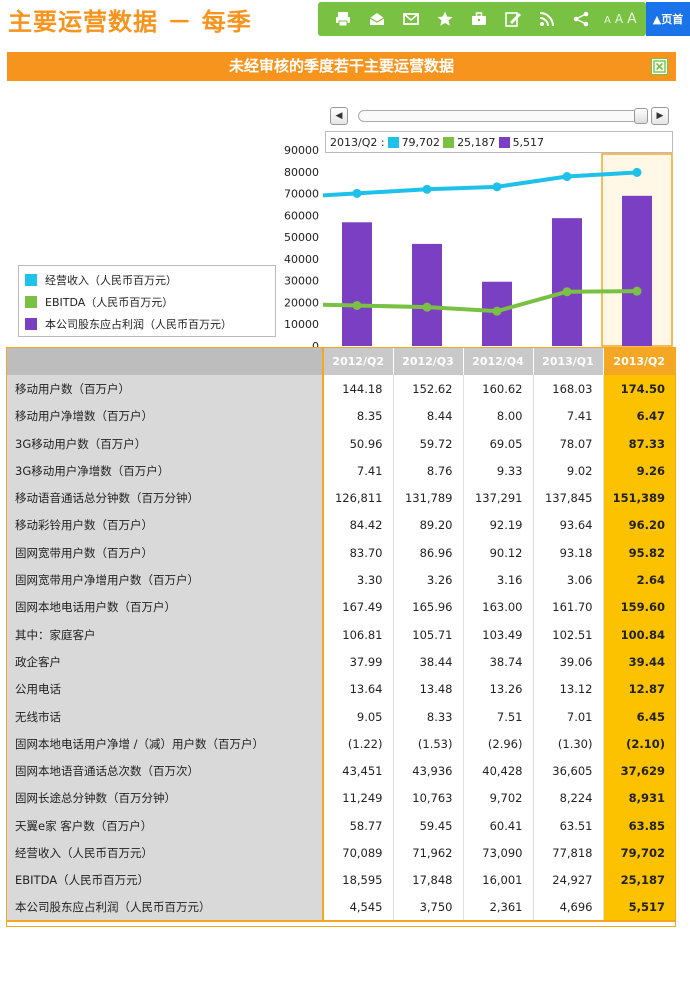 The width and height of the screenshot is (690, 984). Describe the element at coordinates (639, 553) in the screenshot. I see `cell-selected-quarter: 95.82` at that location.